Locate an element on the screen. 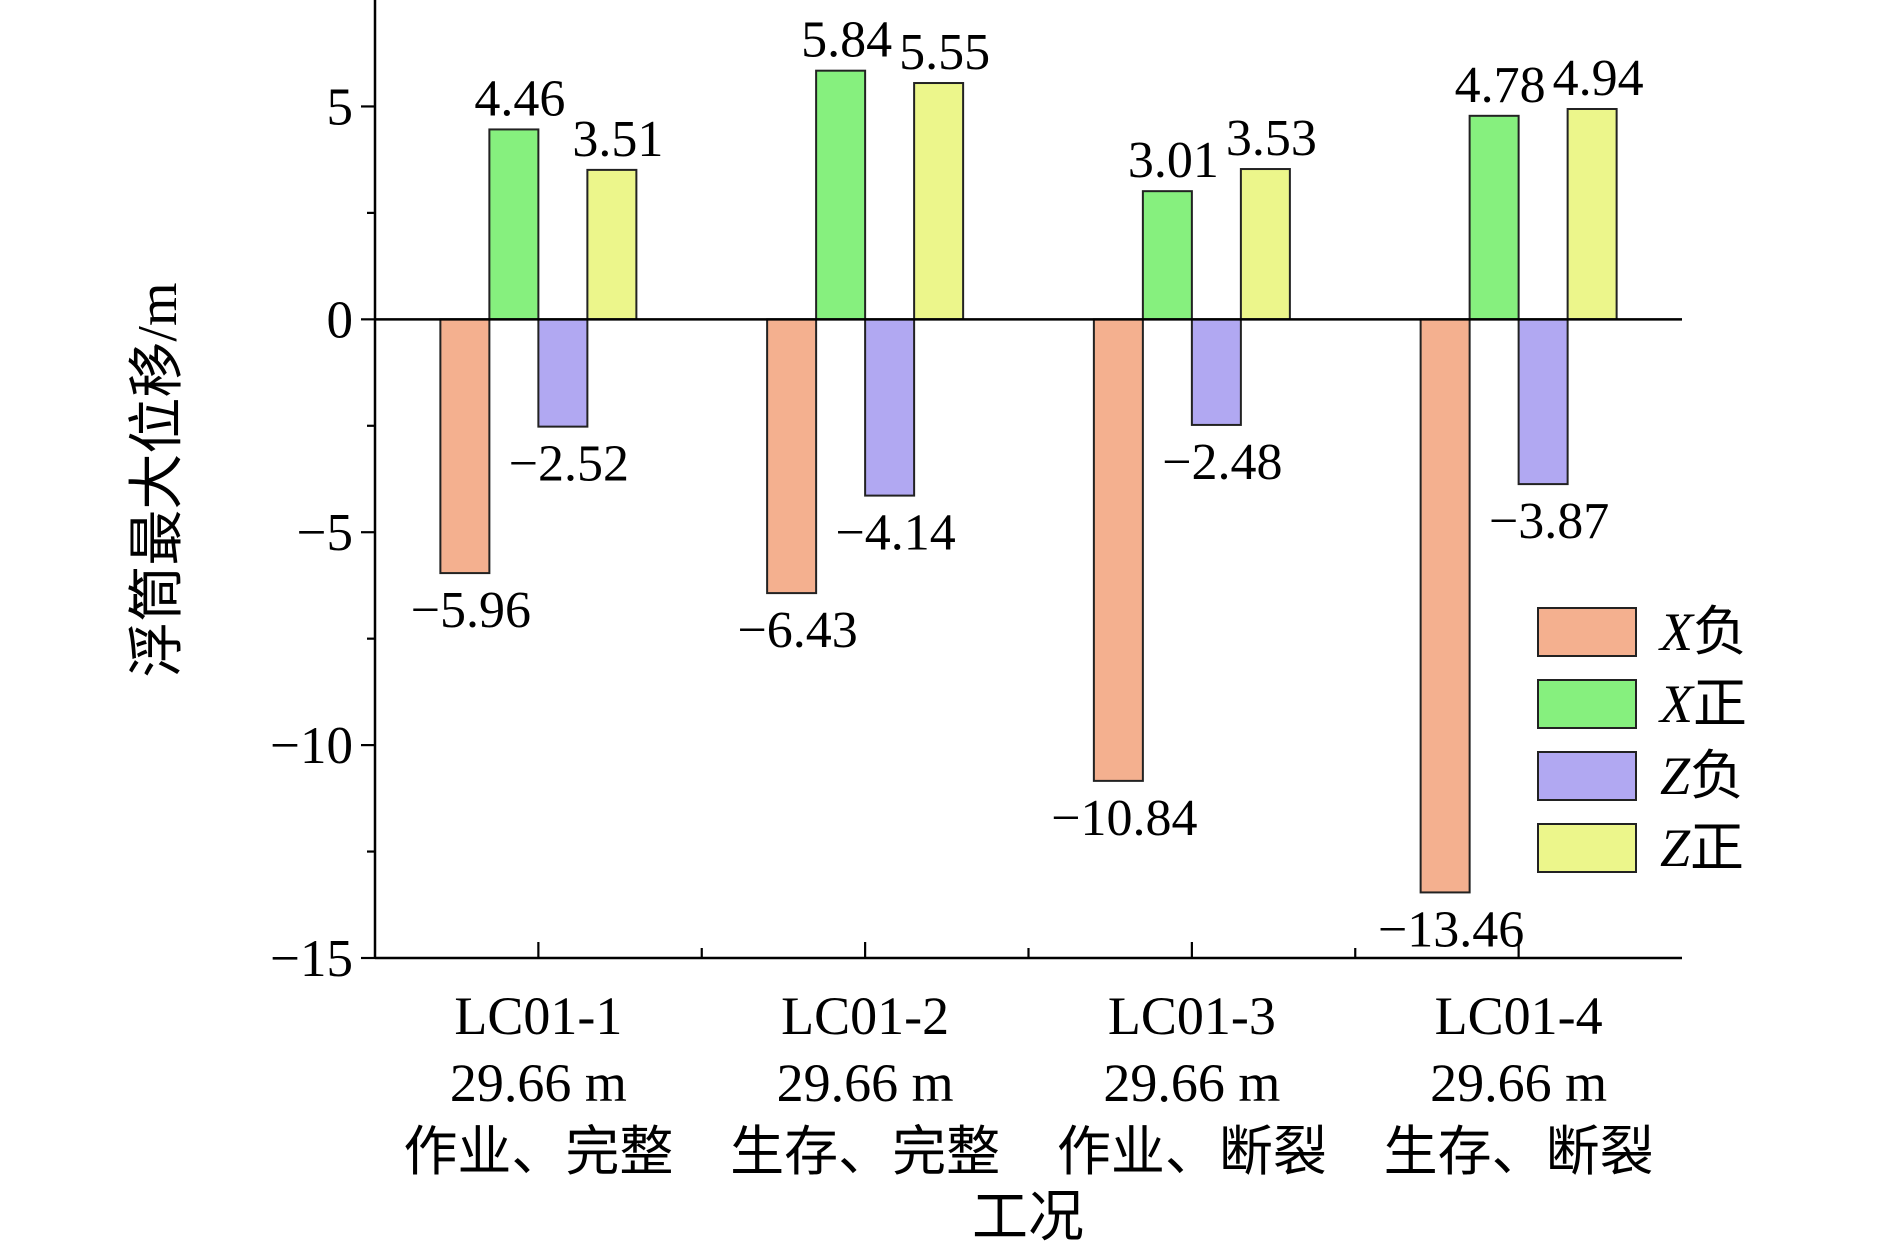 Image resolution: width=1890 pixels, height=1249 pixels. value-label-x-pos-LC01-4: 4.78 is located at coordinates (1500, 85).